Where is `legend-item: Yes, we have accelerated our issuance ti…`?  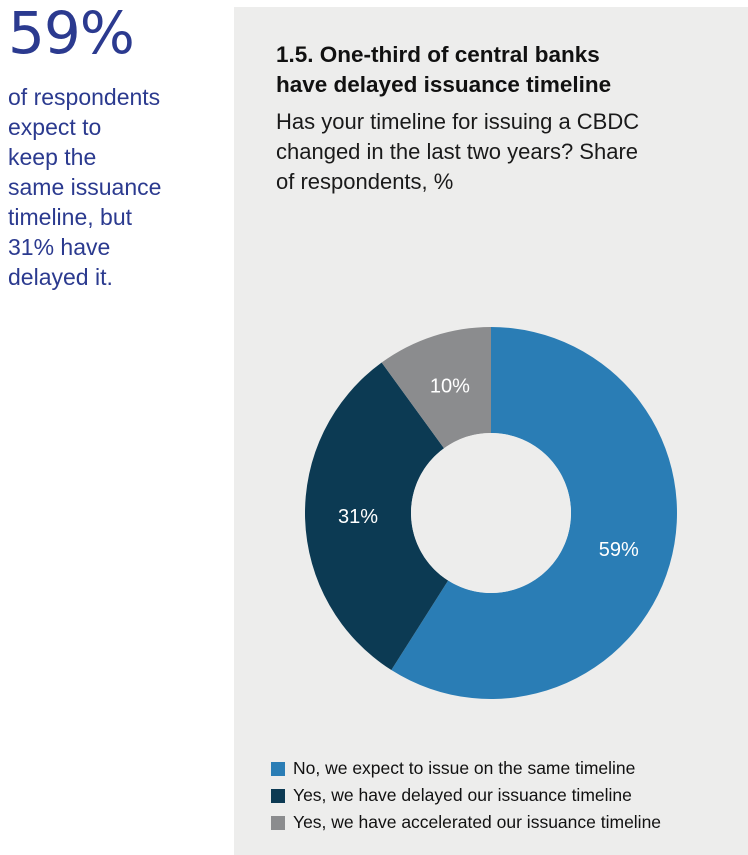
legend-item: Yes, we have accelerated our issuance ti… is located at coordinates (466, 822).